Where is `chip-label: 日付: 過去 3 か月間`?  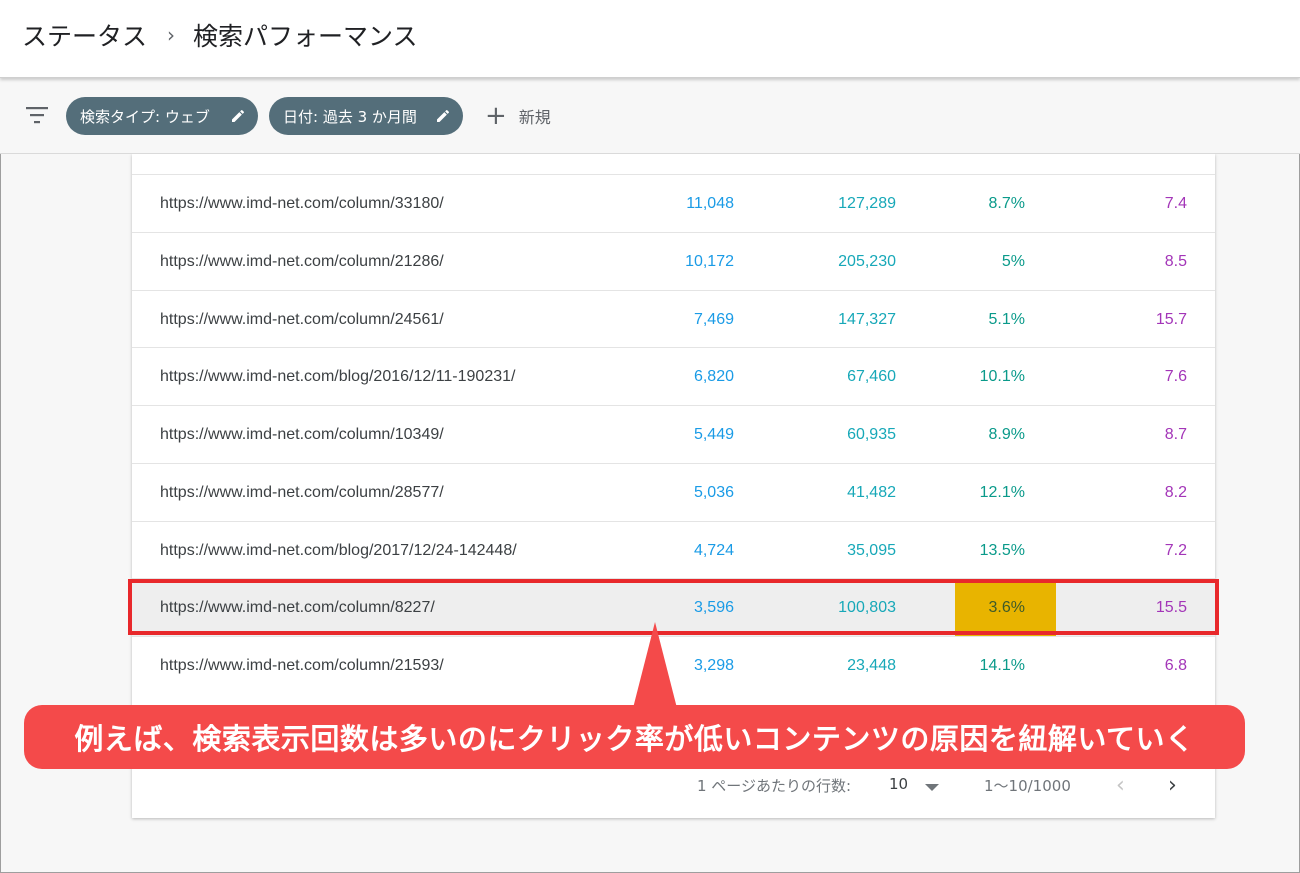
chip-label: 日付: 過去 3 か月間 is located at coordinates (350, 116).